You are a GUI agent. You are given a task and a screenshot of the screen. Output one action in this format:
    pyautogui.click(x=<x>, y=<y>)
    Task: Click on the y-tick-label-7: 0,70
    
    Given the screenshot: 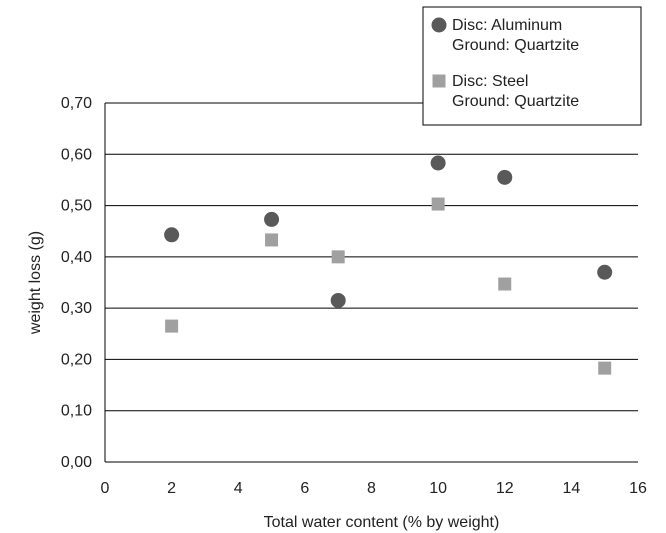 What is the action you would take?
    pyautogui.click(x=76, y=103)
    